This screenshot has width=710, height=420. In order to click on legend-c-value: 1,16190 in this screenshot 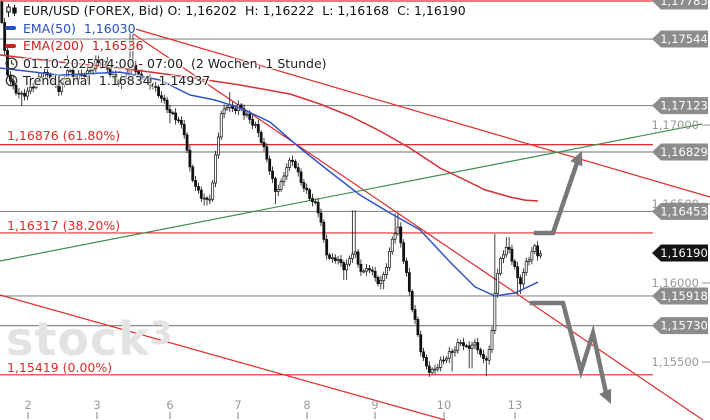, I will do `click(440, 10)`.